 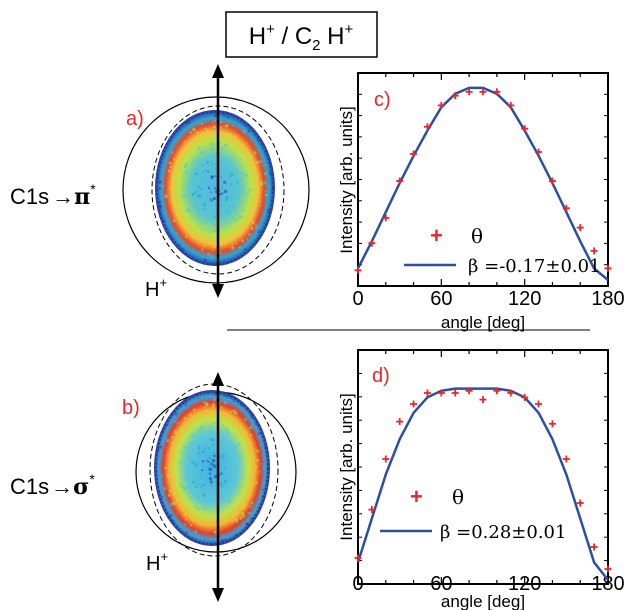 What do you see at coordinates (156, 288) in the screenshot?
I see `ion-label-a: H+` at bounding box center [156, 288].